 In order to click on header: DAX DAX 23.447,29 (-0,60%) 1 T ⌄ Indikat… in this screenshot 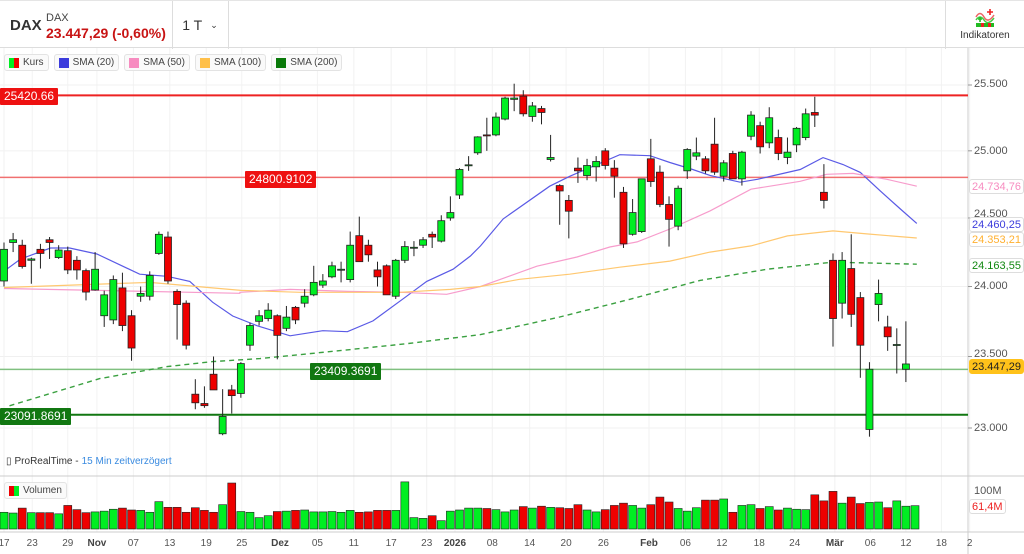, I will do `click(512, 24)`.